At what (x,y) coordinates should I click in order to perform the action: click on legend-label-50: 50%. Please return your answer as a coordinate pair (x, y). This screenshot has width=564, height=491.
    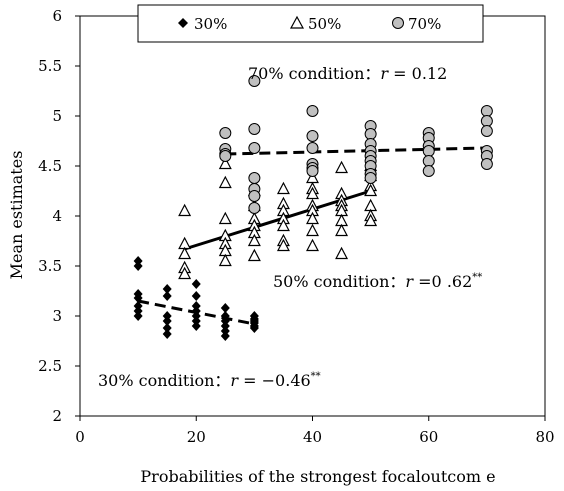
    Looking at the image, I should click on (324, 24).